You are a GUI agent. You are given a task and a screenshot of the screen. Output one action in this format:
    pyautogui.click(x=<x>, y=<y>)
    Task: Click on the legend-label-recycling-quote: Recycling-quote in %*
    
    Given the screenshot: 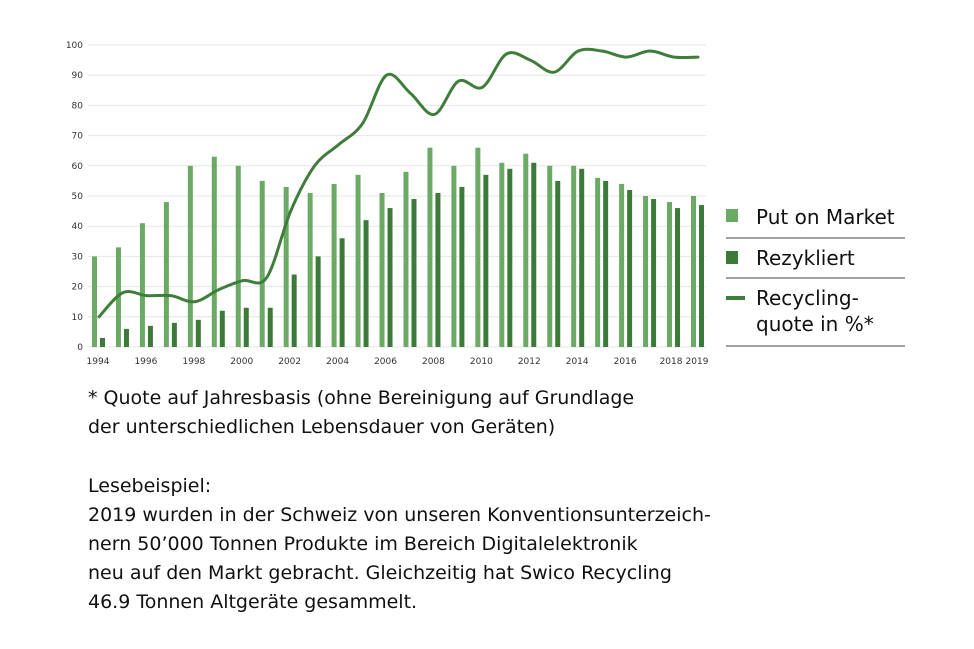 What is the action you would take?
    pyautogui.click(x=815, y=311)
    